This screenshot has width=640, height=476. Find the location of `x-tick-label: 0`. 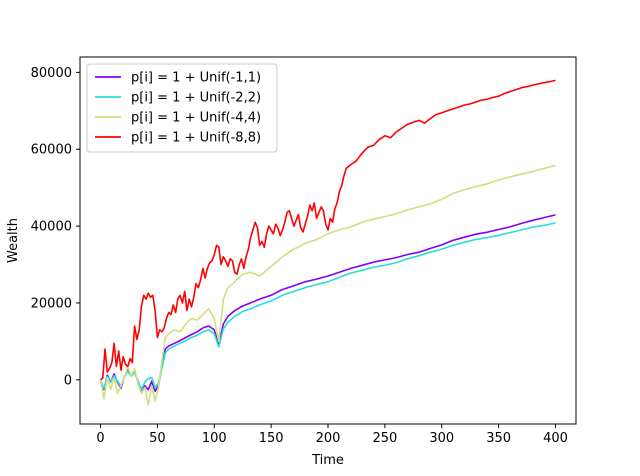

x-tick-label: 0 is located at coordinates (100, 438).